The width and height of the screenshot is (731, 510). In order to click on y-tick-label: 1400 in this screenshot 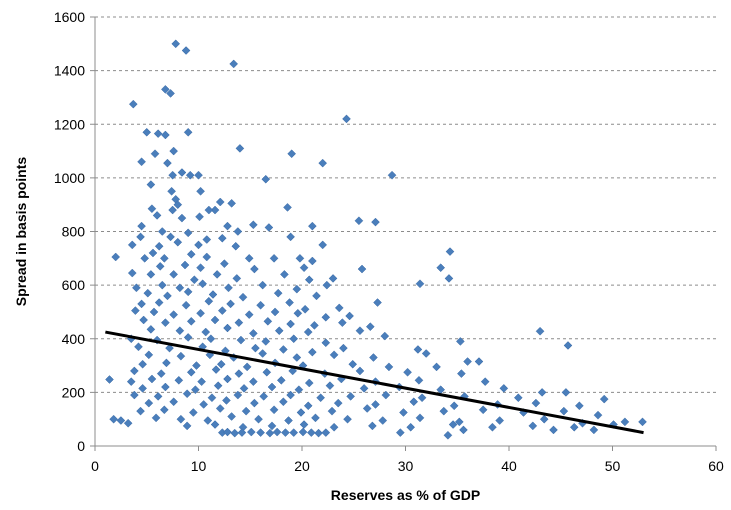, I will do `click(69, 71)`.